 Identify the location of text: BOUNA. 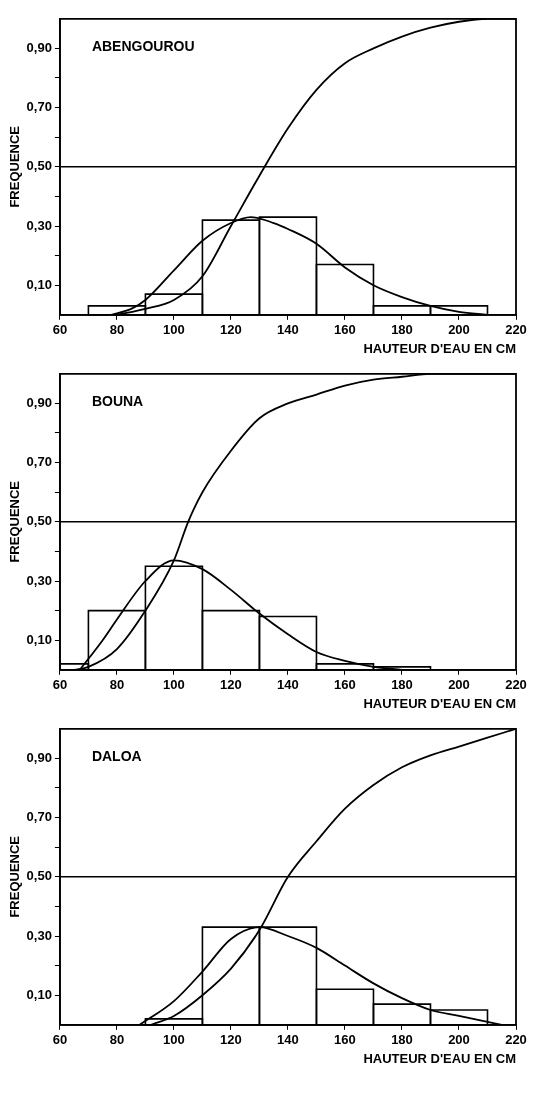
(117, 400).